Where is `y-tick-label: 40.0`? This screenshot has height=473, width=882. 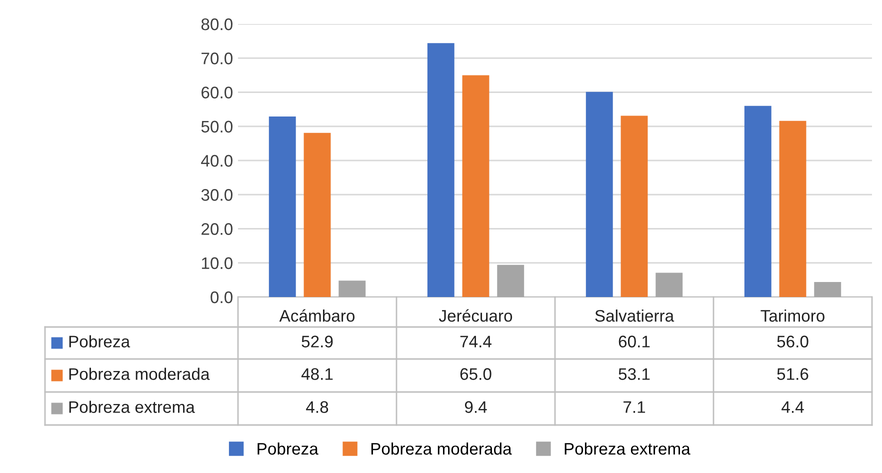 y-tick-label: 40.0 is located at coordinates (216, 160).